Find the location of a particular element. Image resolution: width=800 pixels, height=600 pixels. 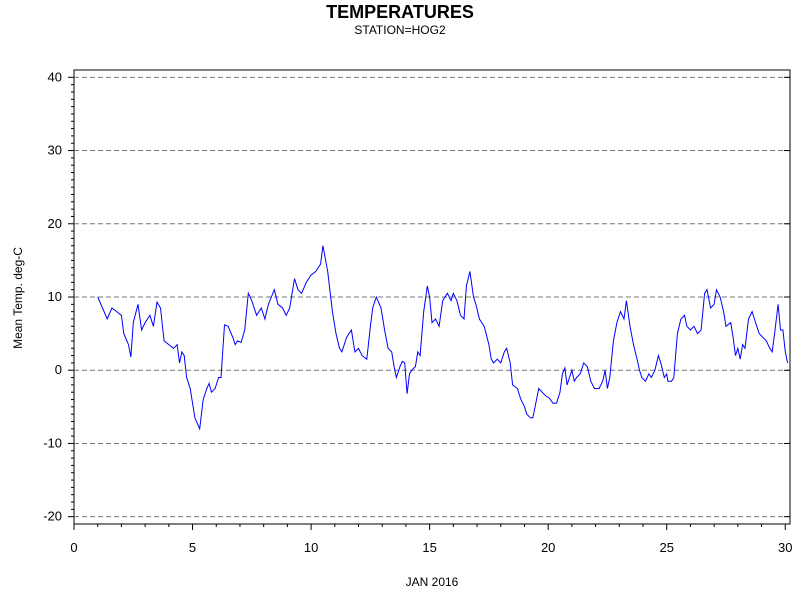

y-tick-label: 0 is located at coordinates (58, 369).